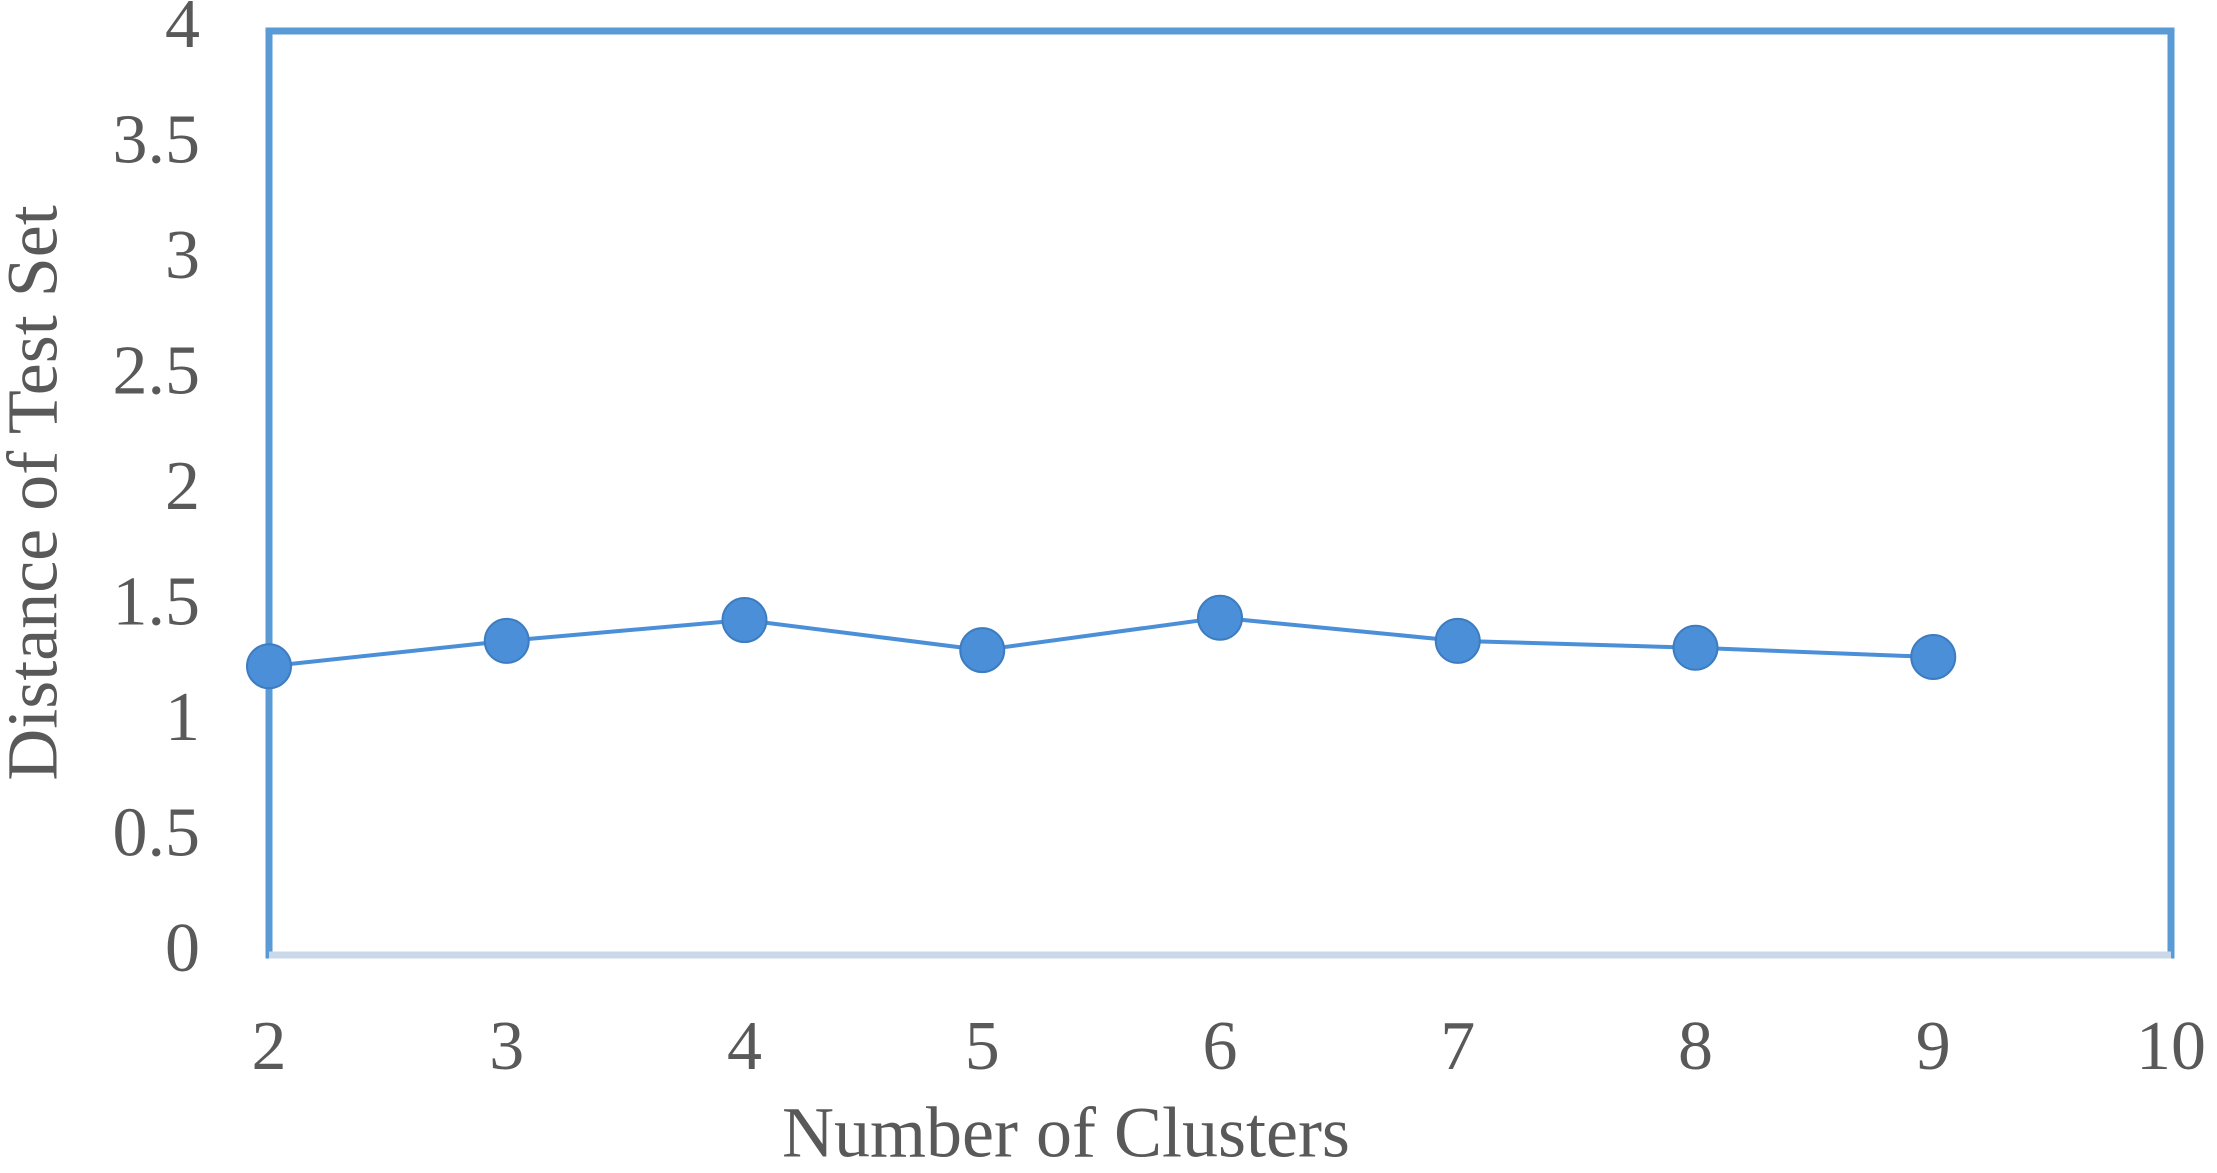 The height and width of the screenshot is (1173, 2217). Describe the element at coordinates (982, 1046) in the screenshot. I see `x-tick-label: 5` at that location.